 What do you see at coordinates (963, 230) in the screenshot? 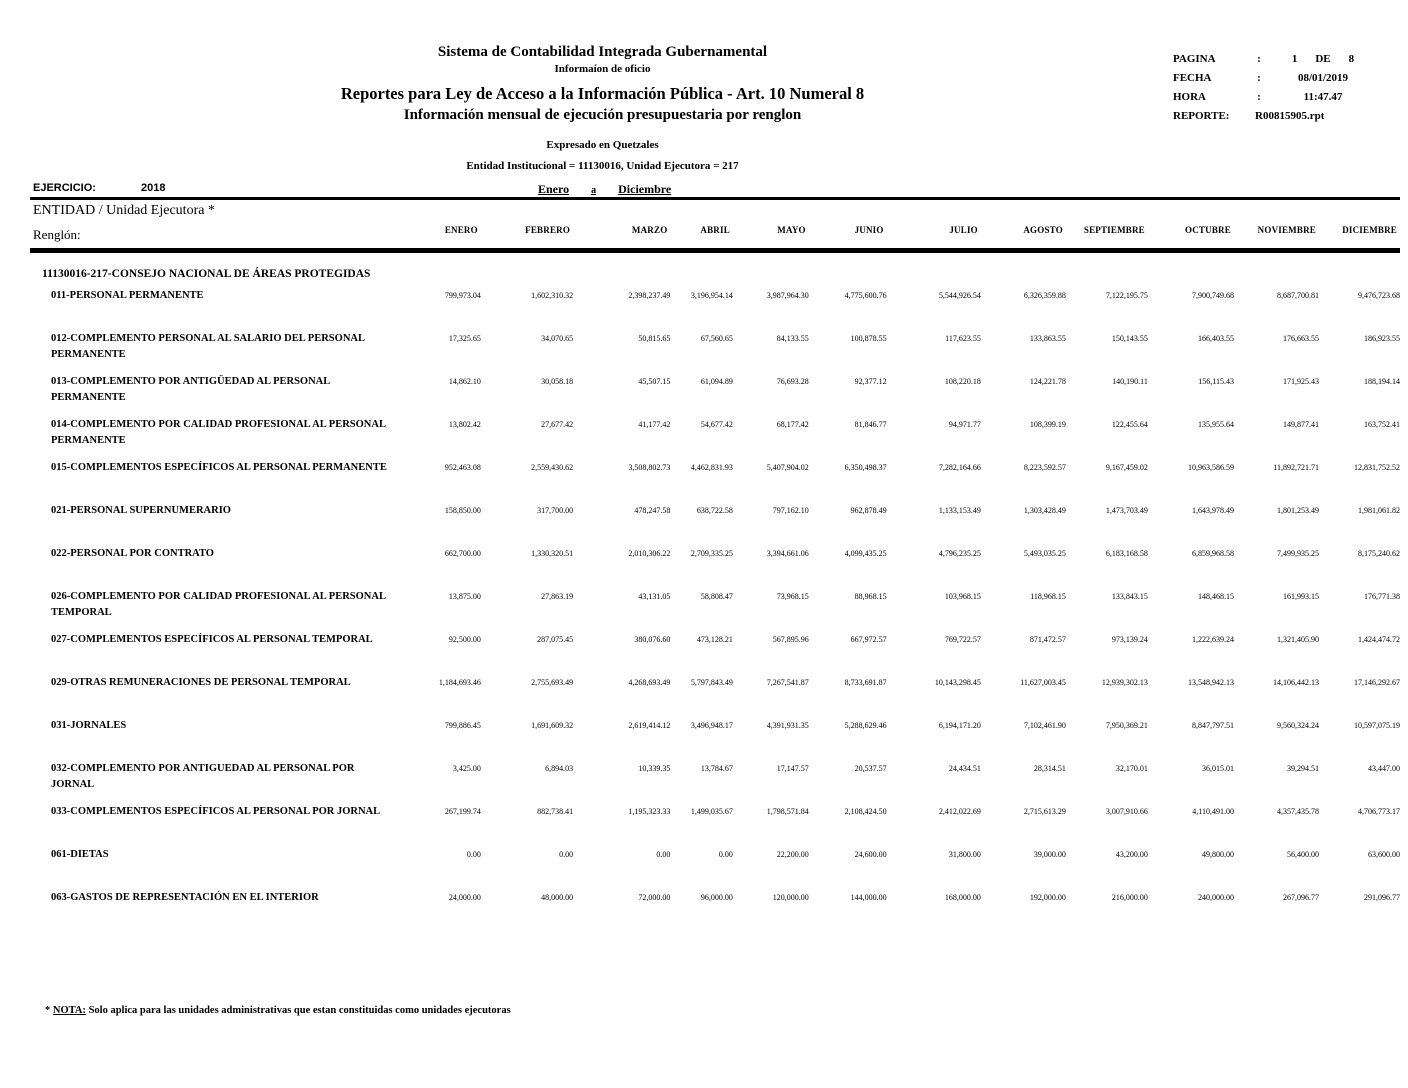
I see `month-header: JULIO` at bounding box center [963, 230].